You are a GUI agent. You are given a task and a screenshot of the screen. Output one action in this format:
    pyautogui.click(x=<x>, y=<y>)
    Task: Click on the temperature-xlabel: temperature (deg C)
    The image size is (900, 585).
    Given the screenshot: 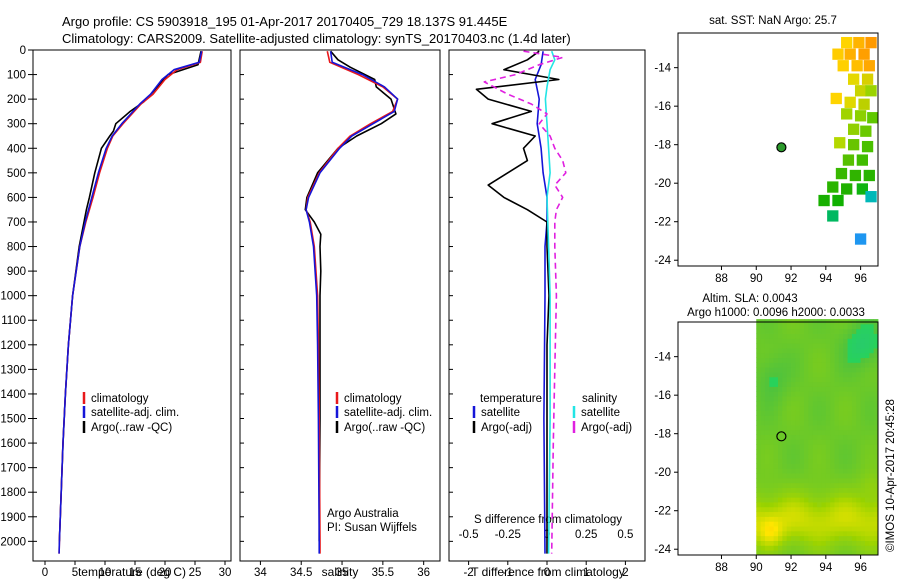 What is the action you would take?
    pyautogui.click(x=132, y=572)
    